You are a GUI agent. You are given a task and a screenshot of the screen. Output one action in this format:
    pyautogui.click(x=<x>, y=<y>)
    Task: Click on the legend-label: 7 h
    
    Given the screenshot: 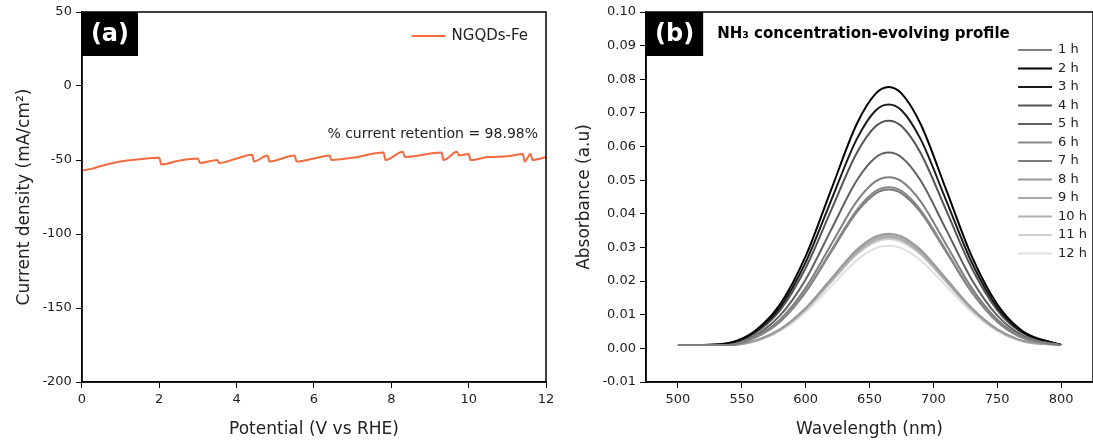 What is the action you would take?
    pyautogui.click(x=1068, y=160)
    